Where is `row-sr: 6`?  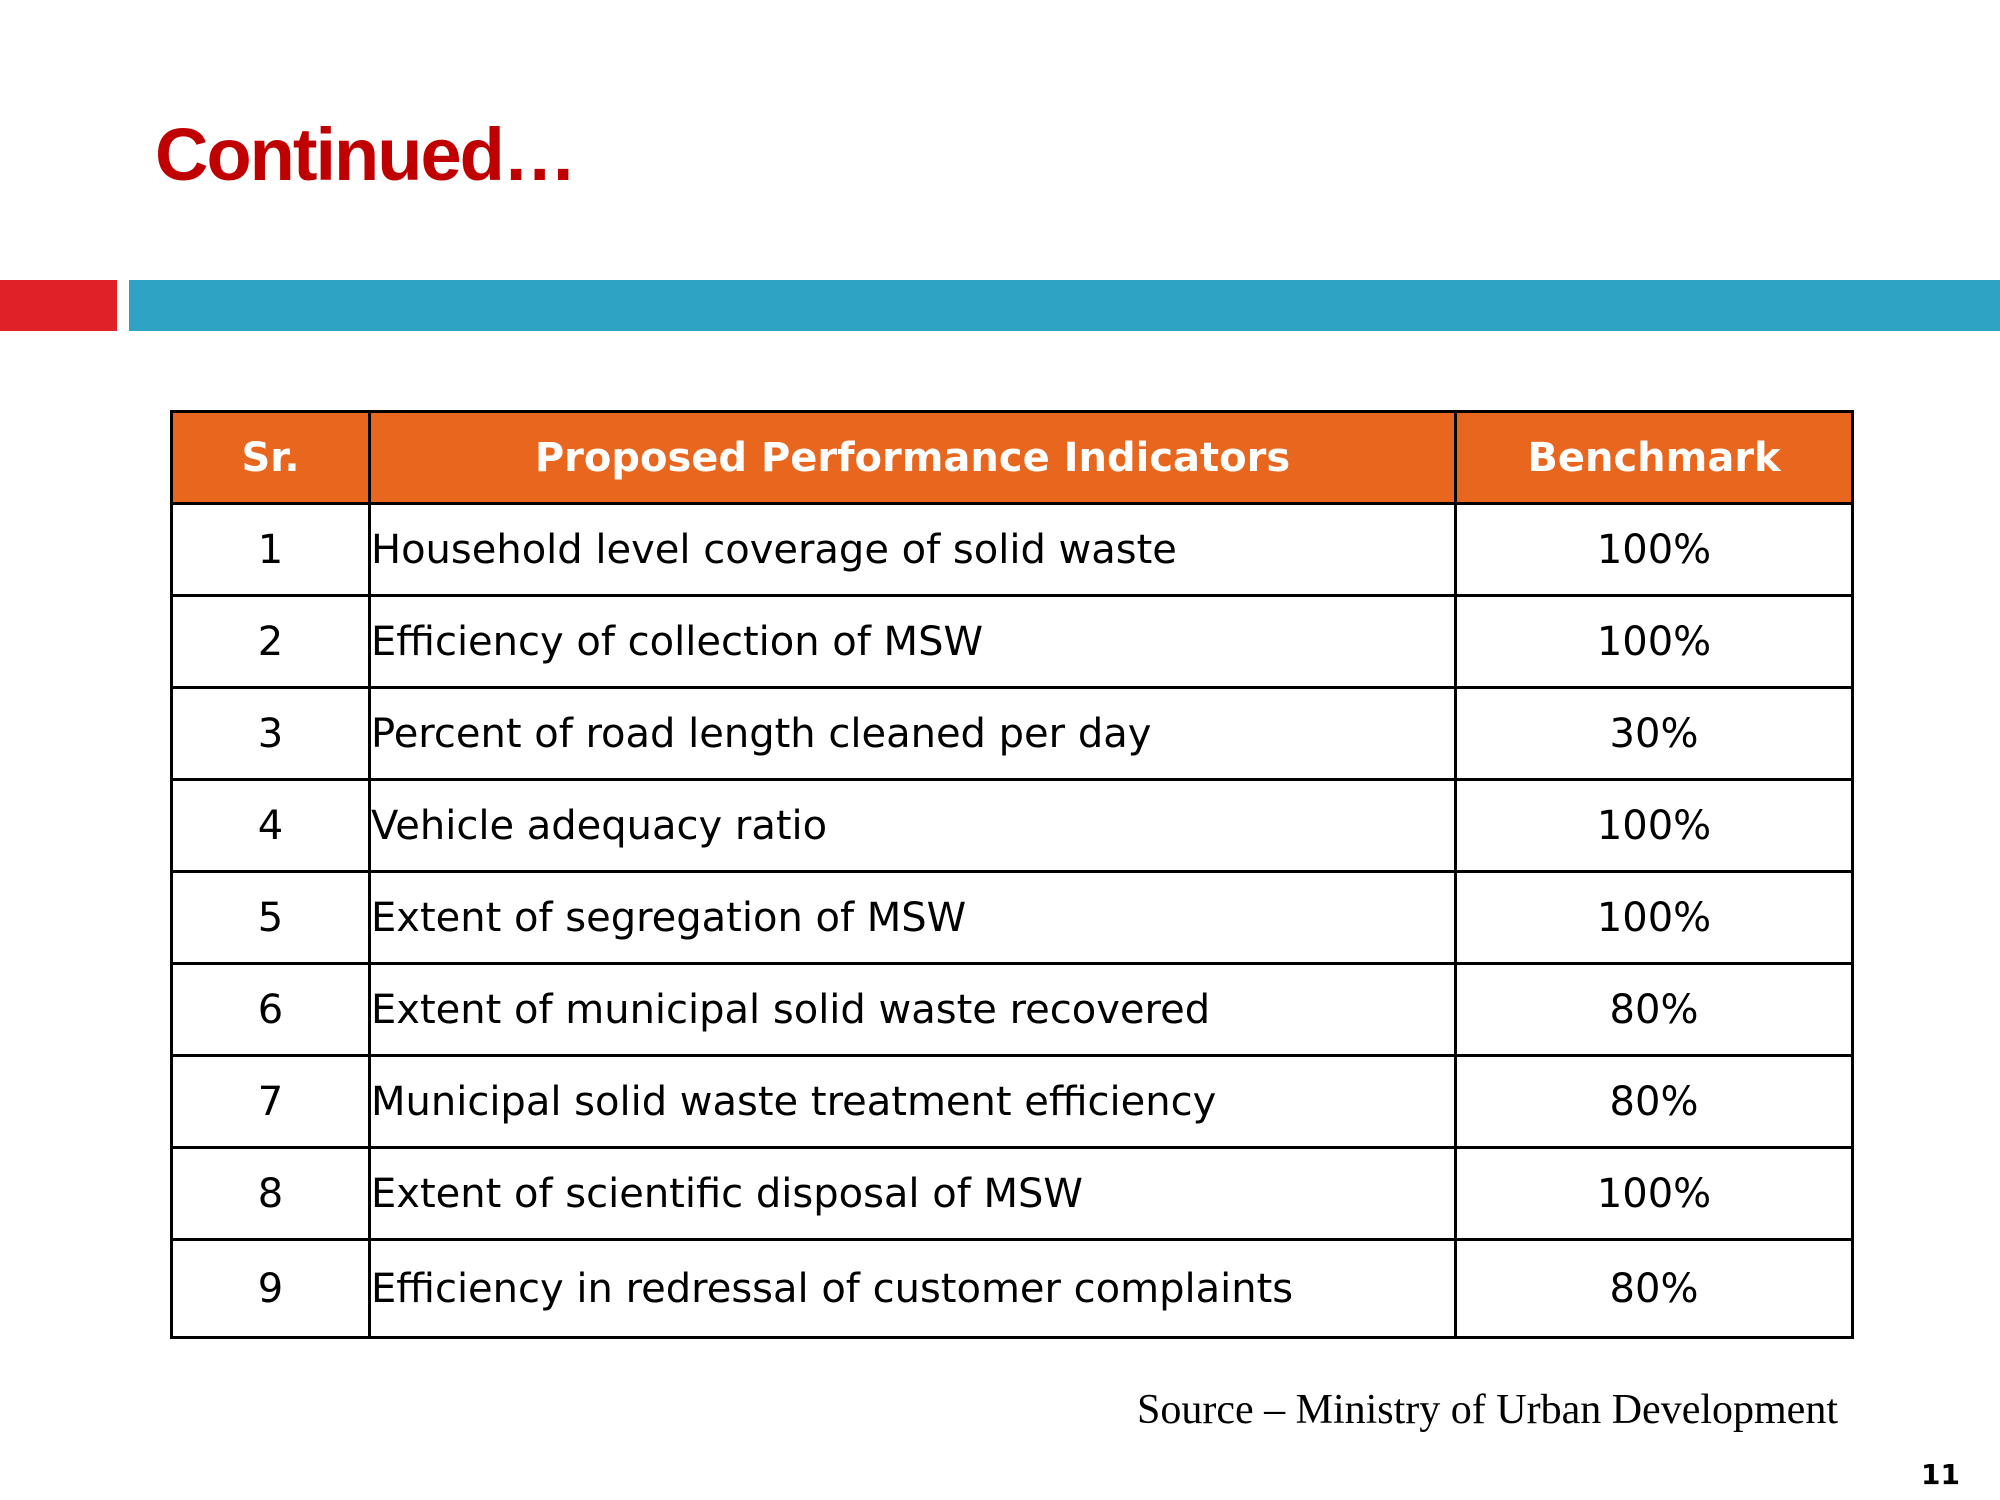 row-sr: 6 is located at coordinates (270, 1009).